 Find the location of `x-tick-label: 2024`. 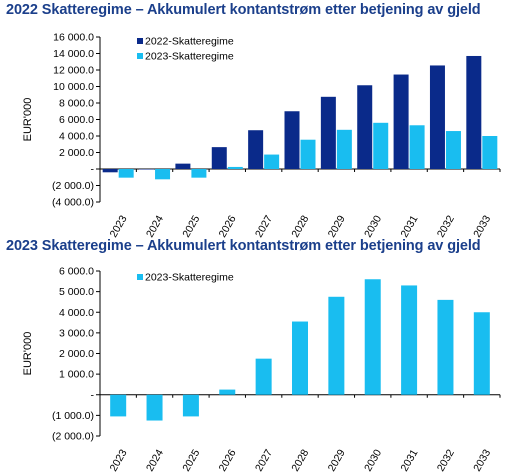

x-tick-label: 2024 is located at coordinates (155, 460).